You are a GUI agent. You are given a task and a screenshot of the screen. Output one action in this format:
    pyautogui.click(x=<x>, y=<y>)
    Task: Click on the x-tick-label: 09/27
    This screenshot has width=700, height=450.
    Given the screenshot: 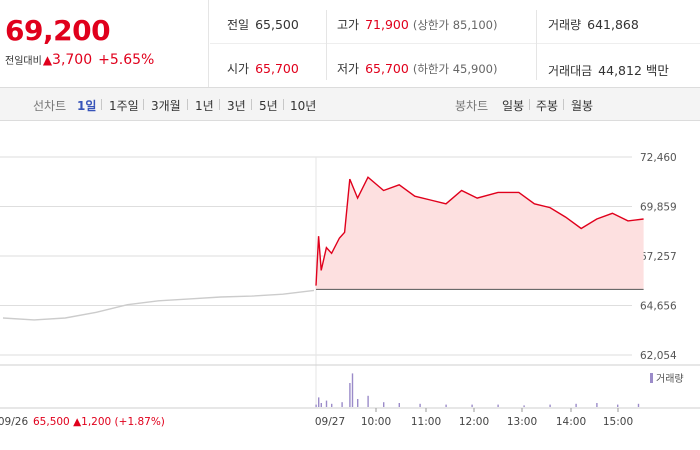 What is the action you would take?
    pyautogui.click(x=330, y=422)
    